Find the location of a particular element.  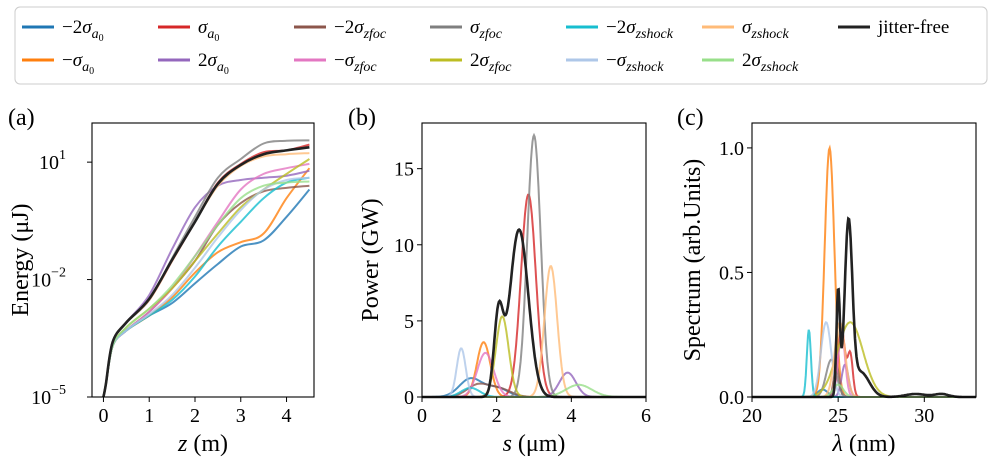

series-line-c-negsigmazfoc is located at coordinates (864, 363).